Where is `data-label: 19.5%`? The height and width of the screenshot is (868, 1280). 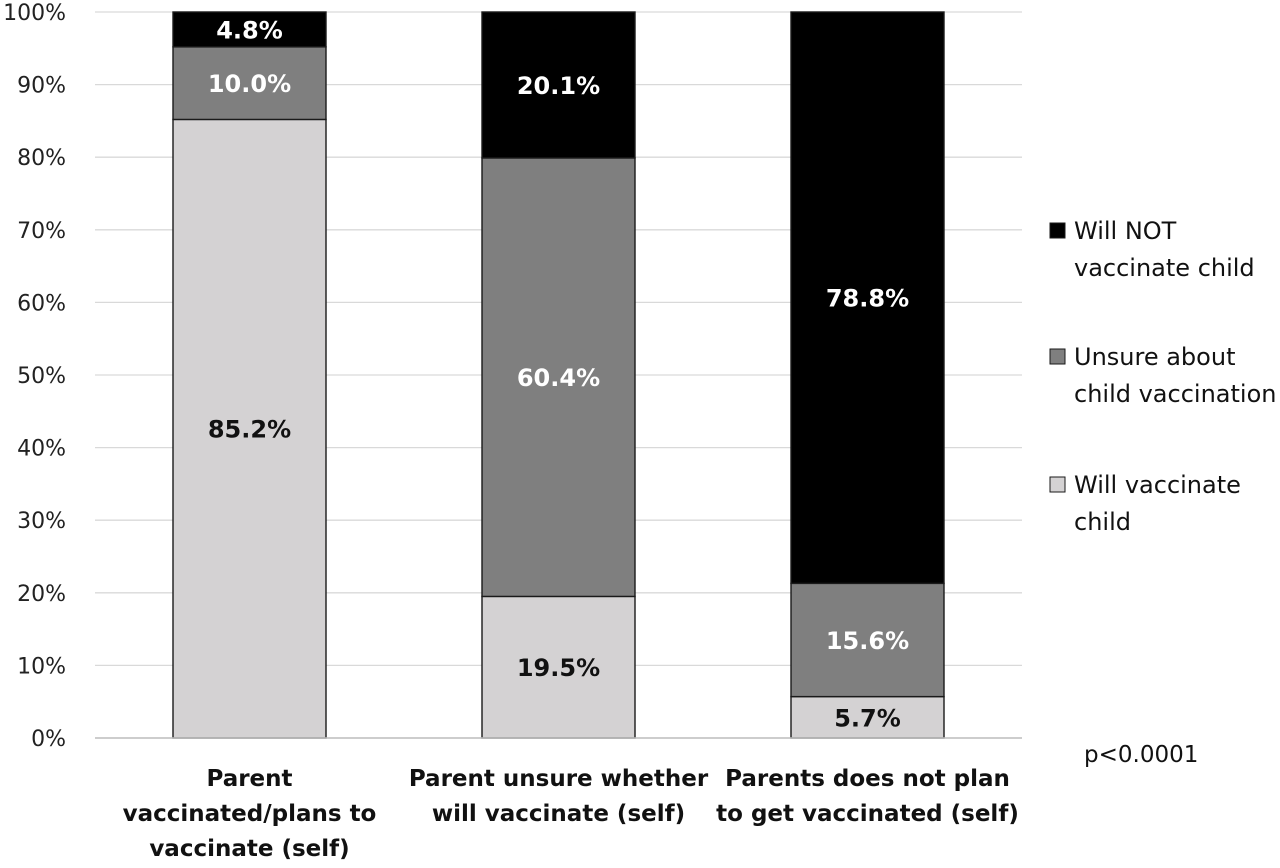 data-label: 19.5% is located at coordinates (558, 668).